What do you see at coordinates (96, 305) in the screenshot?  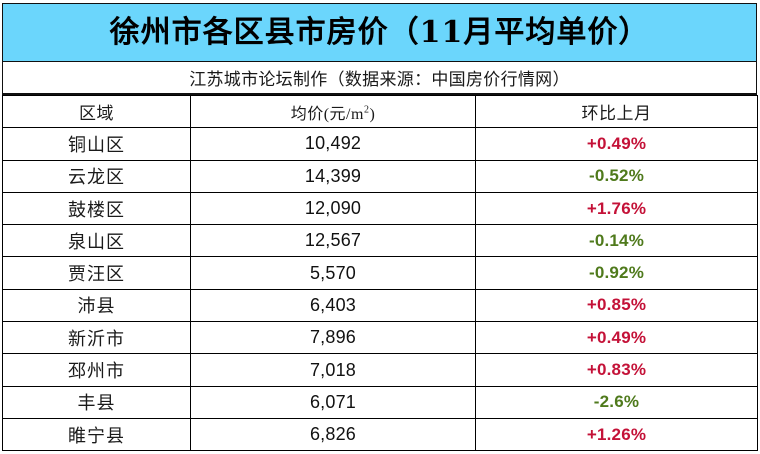 I see `cell-region: 沛县` at bounding box center [96, 305].